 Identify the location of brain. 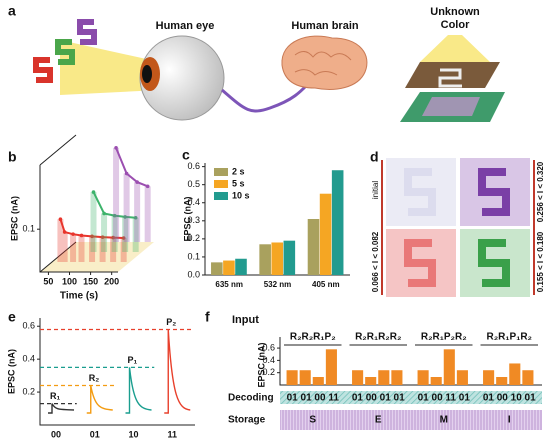
(324, 62).